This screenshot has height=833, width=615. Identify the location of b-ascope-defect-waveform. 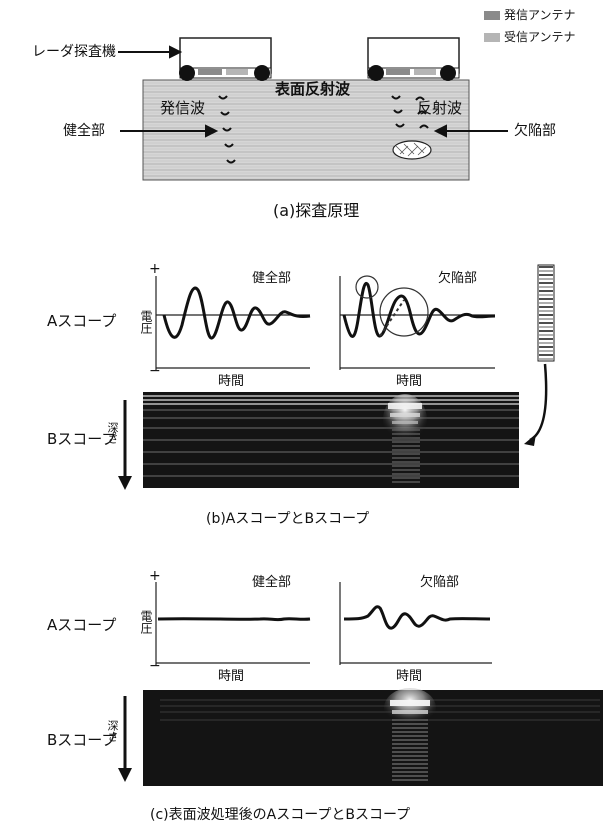
(419, 309).